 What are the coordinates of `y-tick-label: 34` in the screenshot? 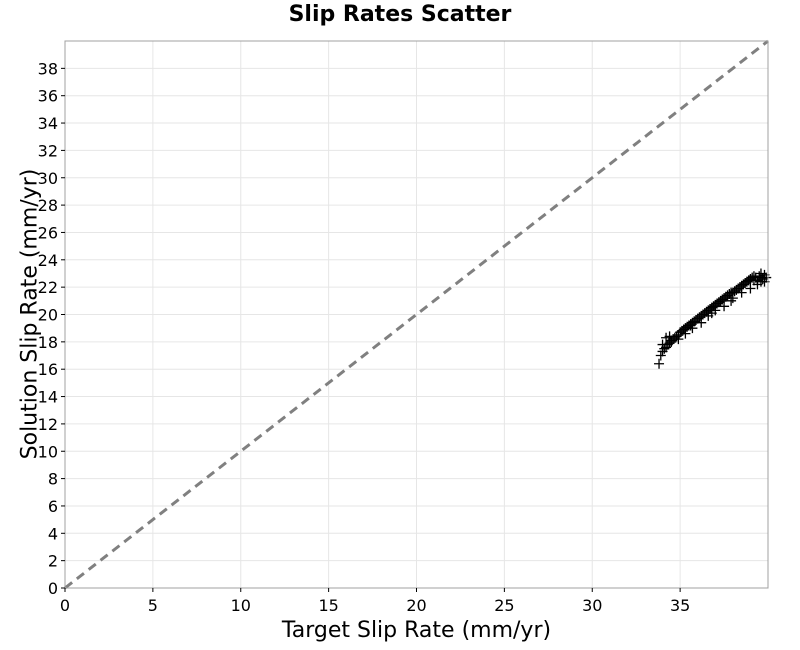 It's located at (48, 123).